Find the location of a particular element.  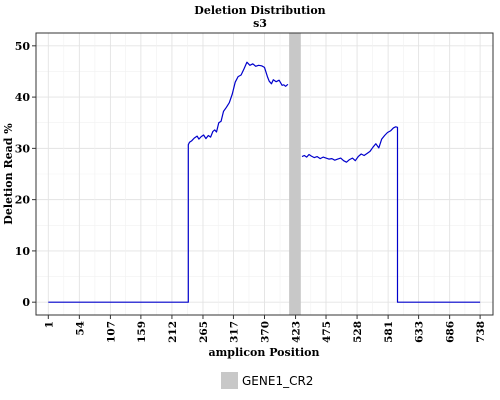

y-tick-label: 50 is located at coordinates (23, 46).